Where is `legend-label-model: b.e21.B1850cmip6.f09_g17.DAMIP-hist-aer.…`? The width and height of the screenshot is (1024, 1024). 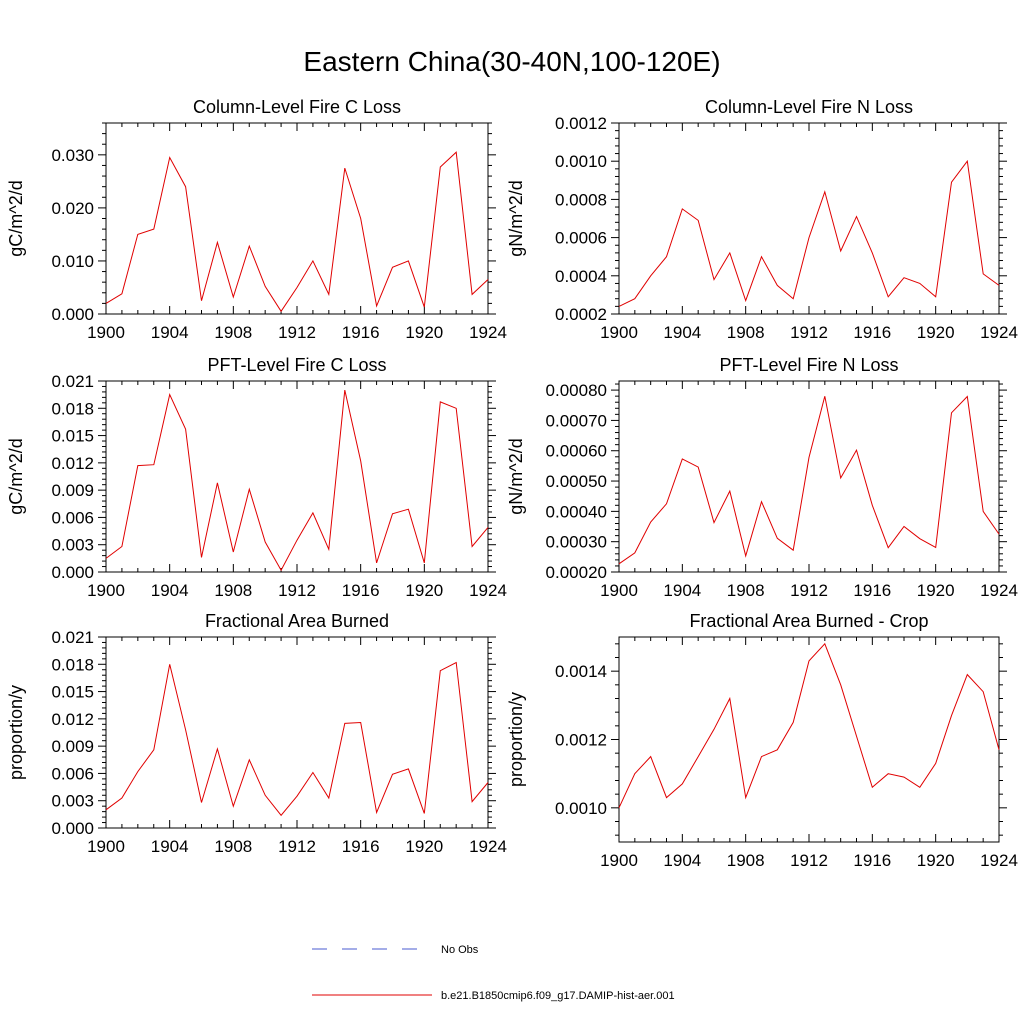 legend-label-model: b.e21.B1850cmip6.f09_g17.DAMIP-hist-aer.… is located at coordinates (558, 996).